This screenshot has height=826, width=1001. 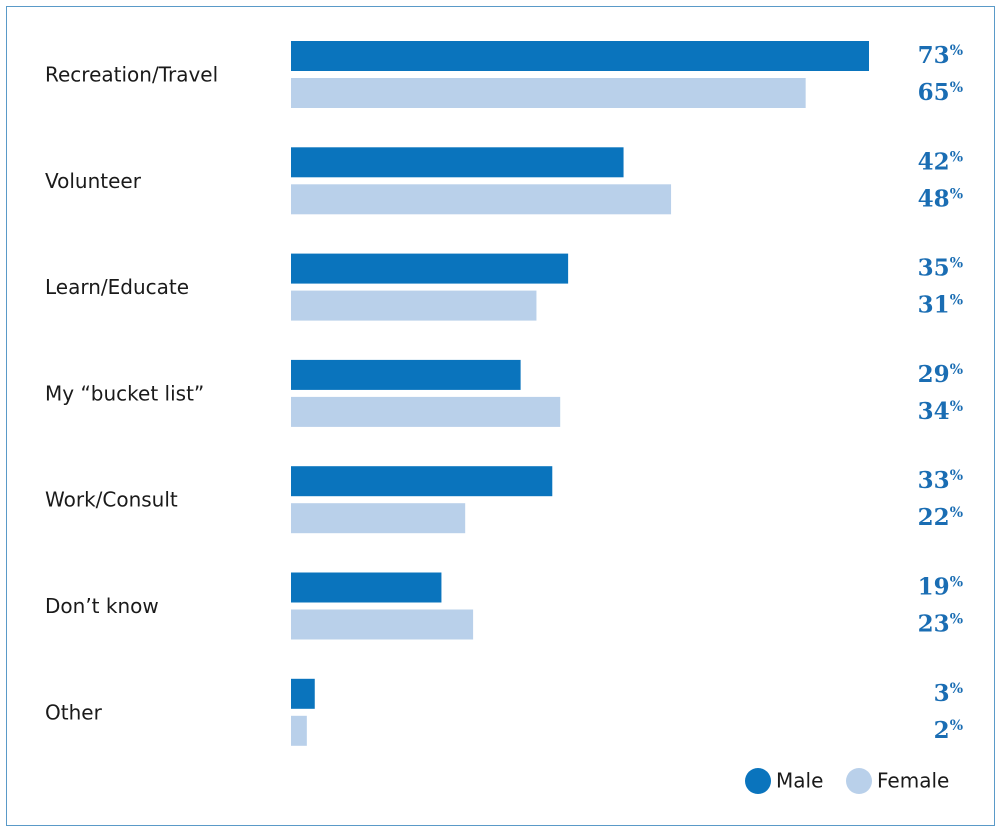 What do you see at coordinates (940, 268) in the screenshot?
I see `value-label-male: 35%` at bounding box center [940, 268].